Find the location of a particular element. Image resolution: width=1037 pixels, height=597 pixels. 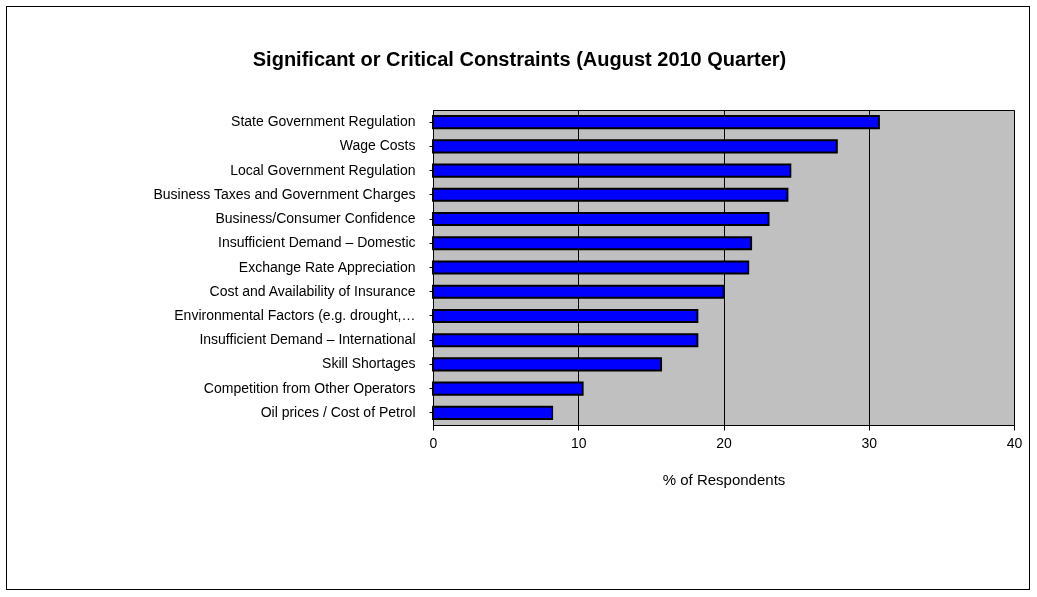

x-tick-label: 20 is located at coordinates (724, 442).